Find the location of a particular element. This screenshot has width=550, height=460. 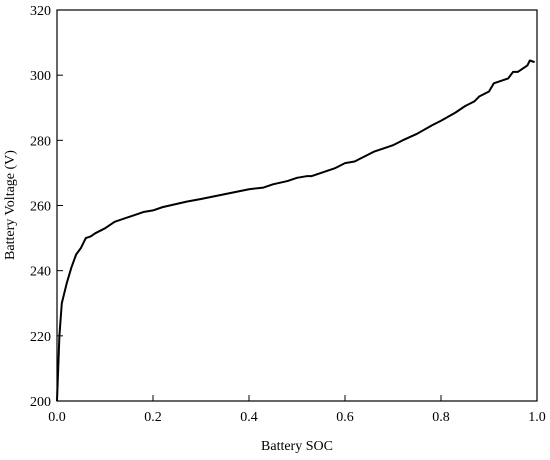

x-tick-label: 1.0 is located at coordinates (537, 417).